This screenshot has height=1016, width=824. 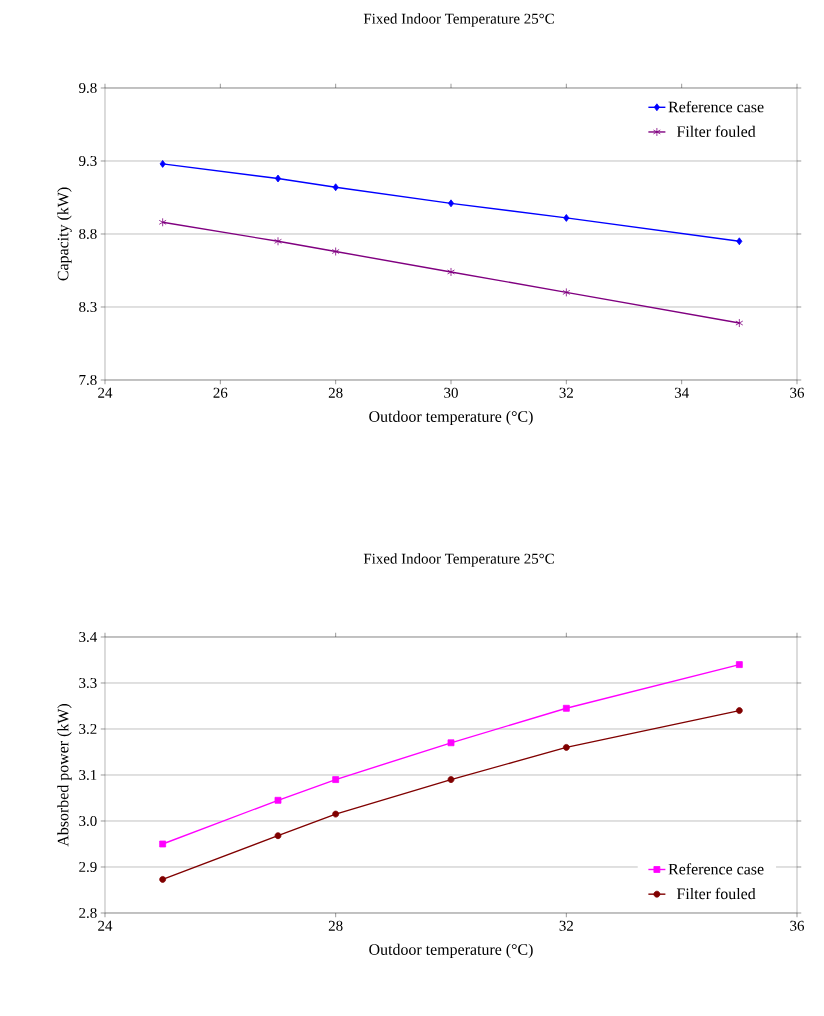 What do you see at coordinates (88, 234) in the screenshot?
I see `y-tick-label: 8.8` at bounding box center [88, 234].